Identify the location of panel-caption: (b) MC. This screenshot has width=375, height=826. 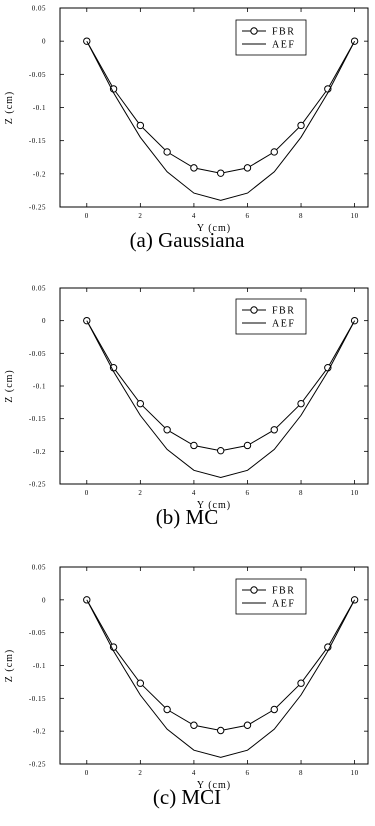
(187, 517).